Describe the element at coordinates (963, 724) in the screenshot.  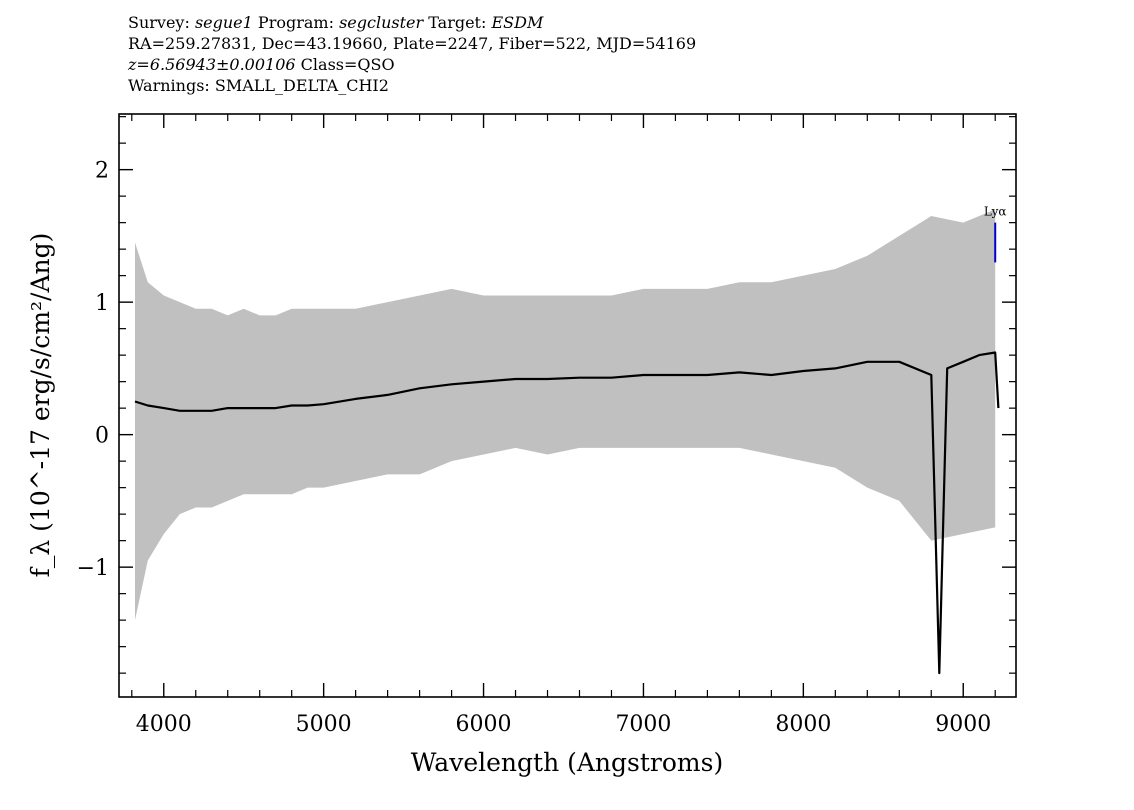
I see `x-tick-label: 9000` at that location.